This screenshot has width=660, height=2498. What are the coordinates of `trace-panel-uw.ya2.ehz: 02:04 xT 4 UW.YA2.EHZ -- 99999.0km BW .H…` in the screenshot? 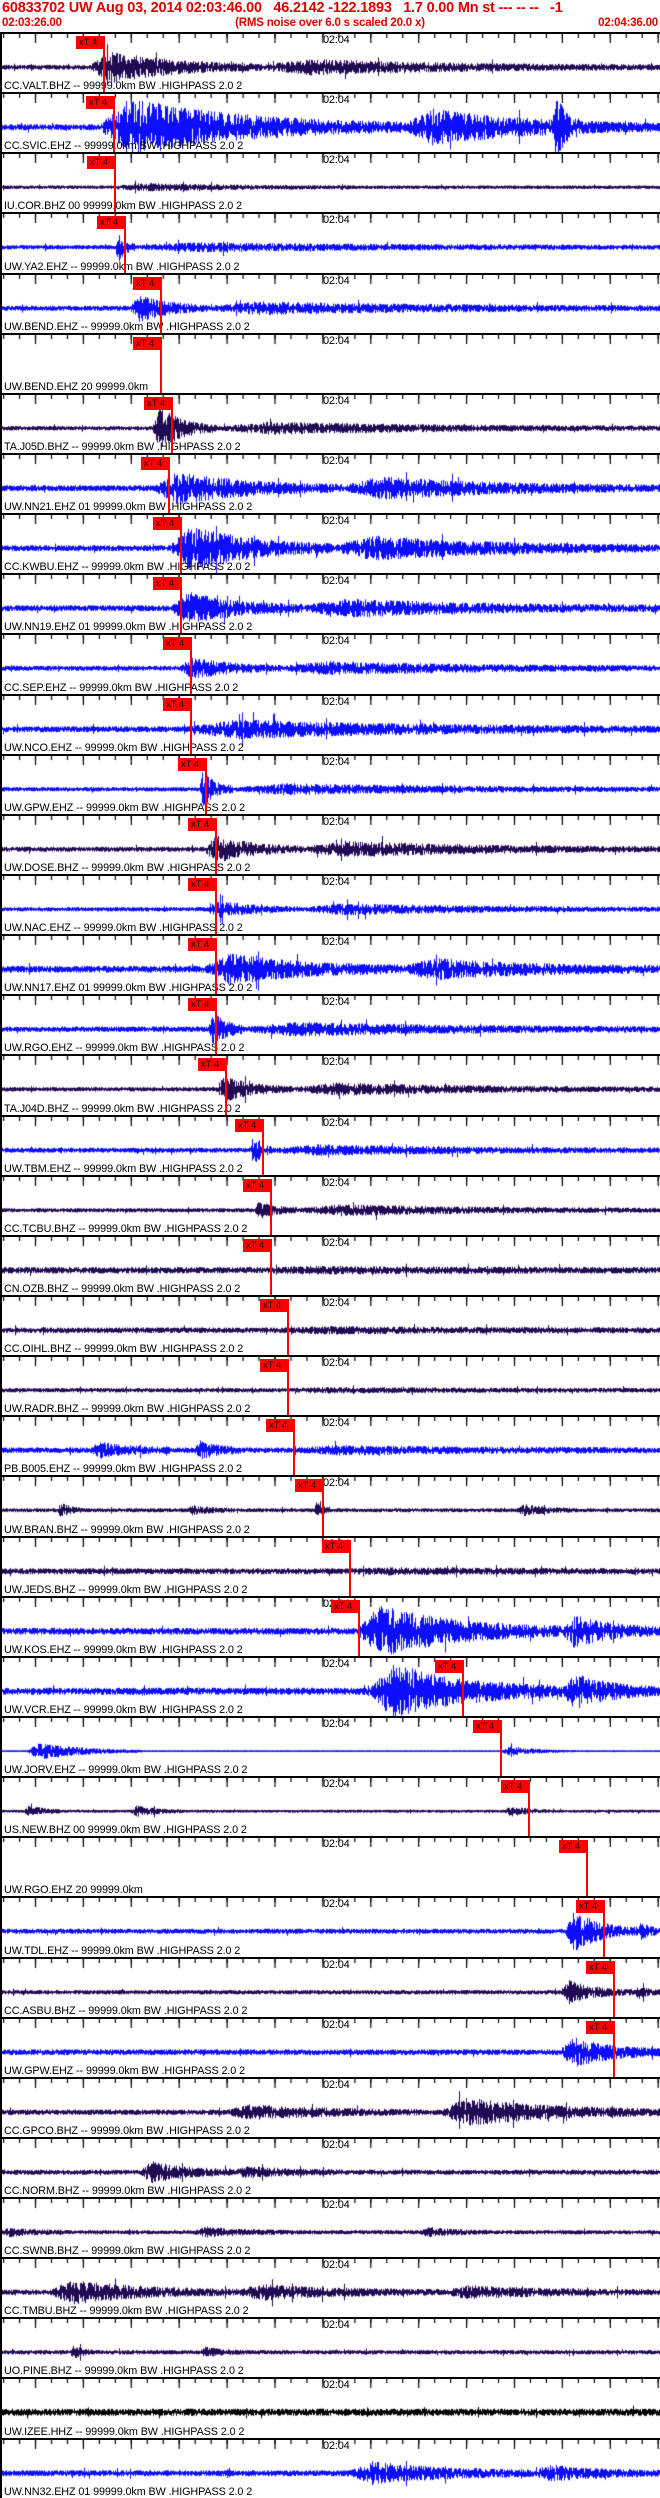 It's located at (331, 242).